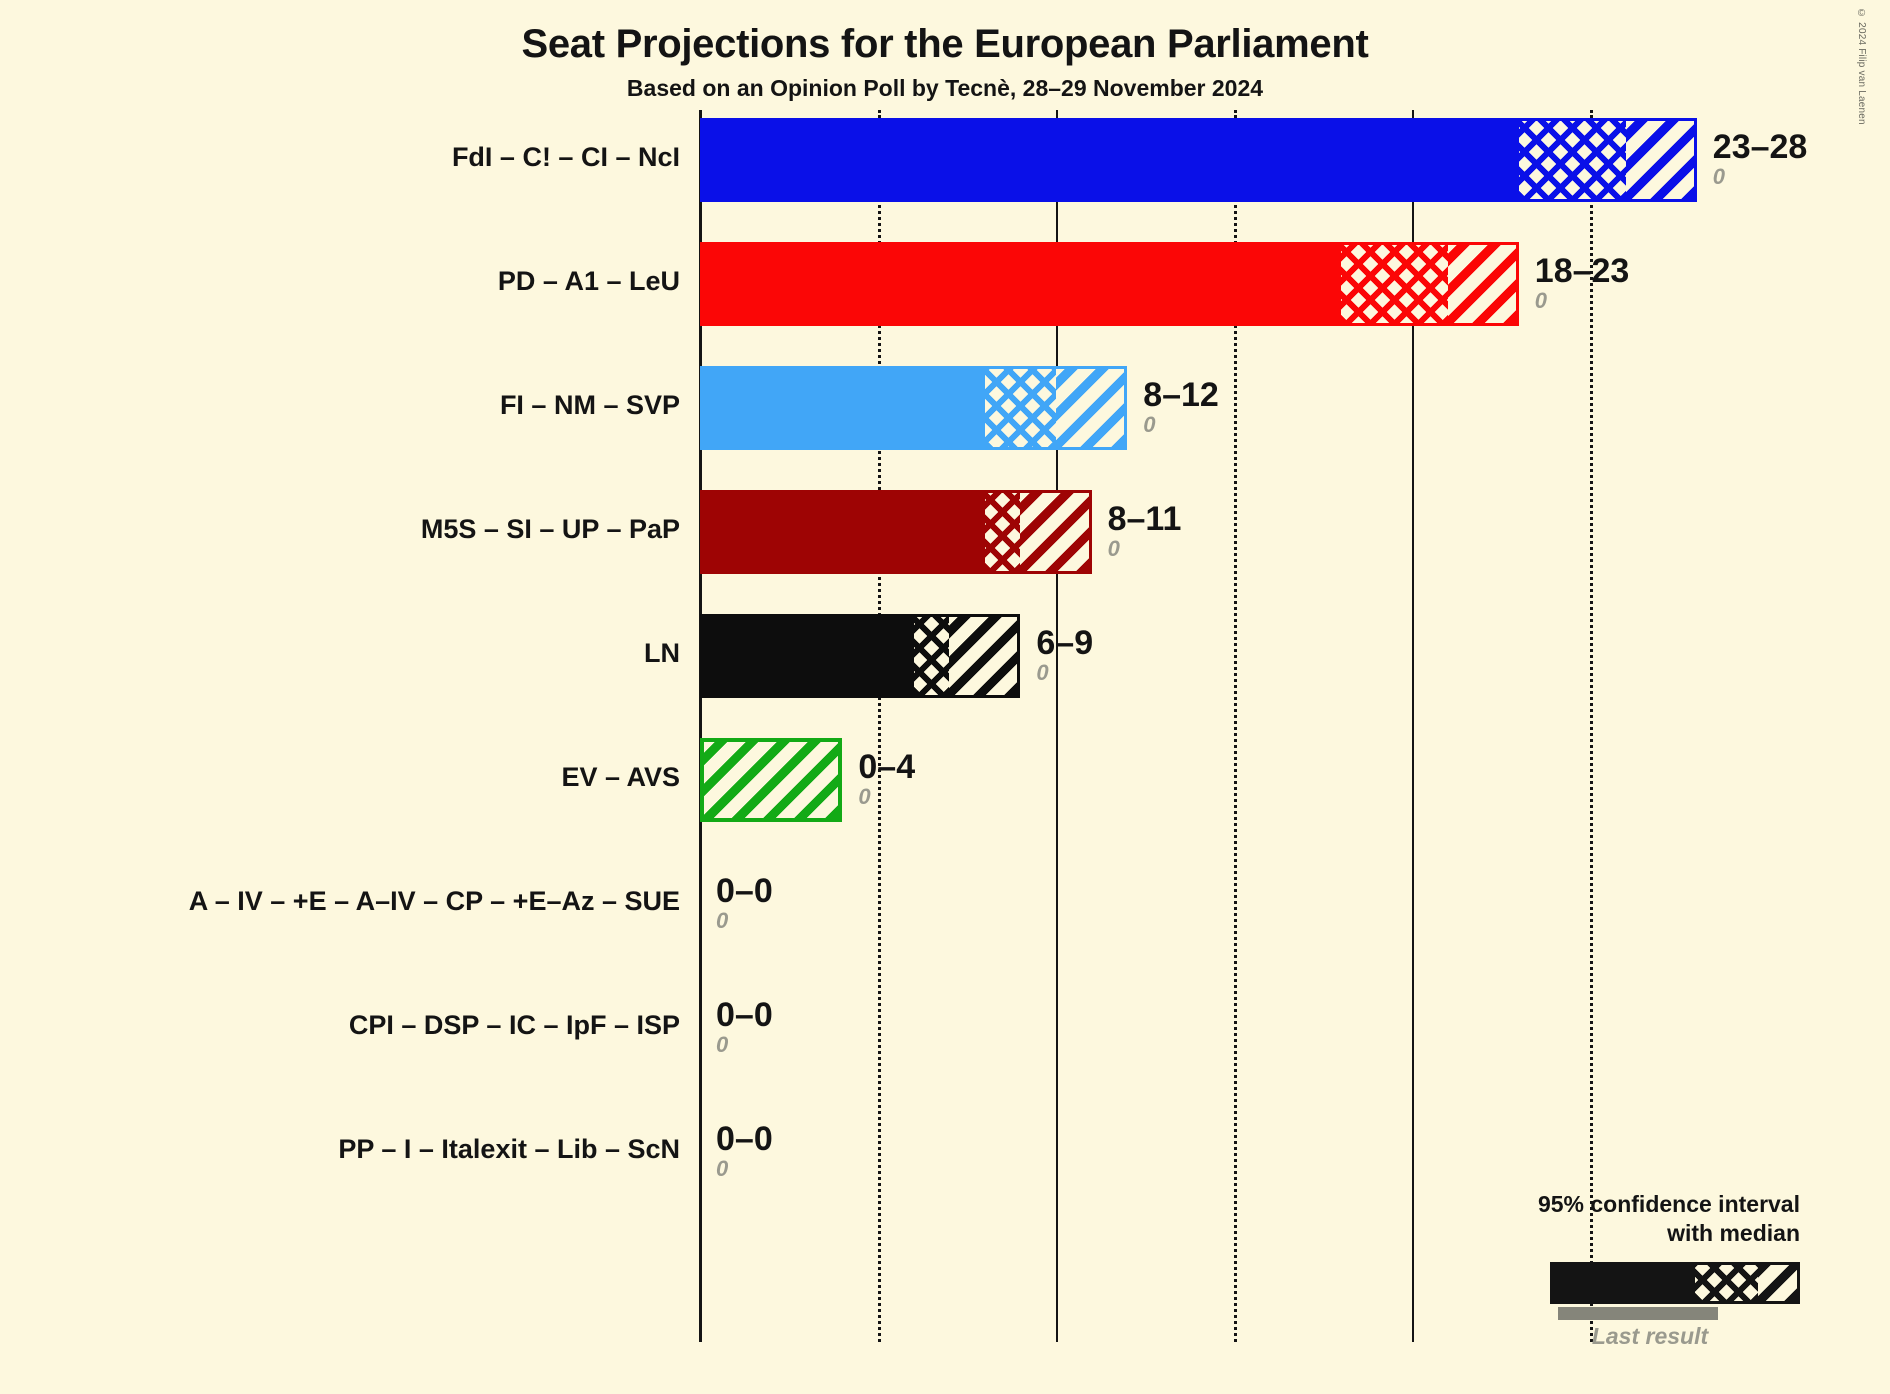  What do you see at coordinates (1638, 1313) in the screenshot?
I see `legend-last-result-bar` at bounding box center [1638, 1313].